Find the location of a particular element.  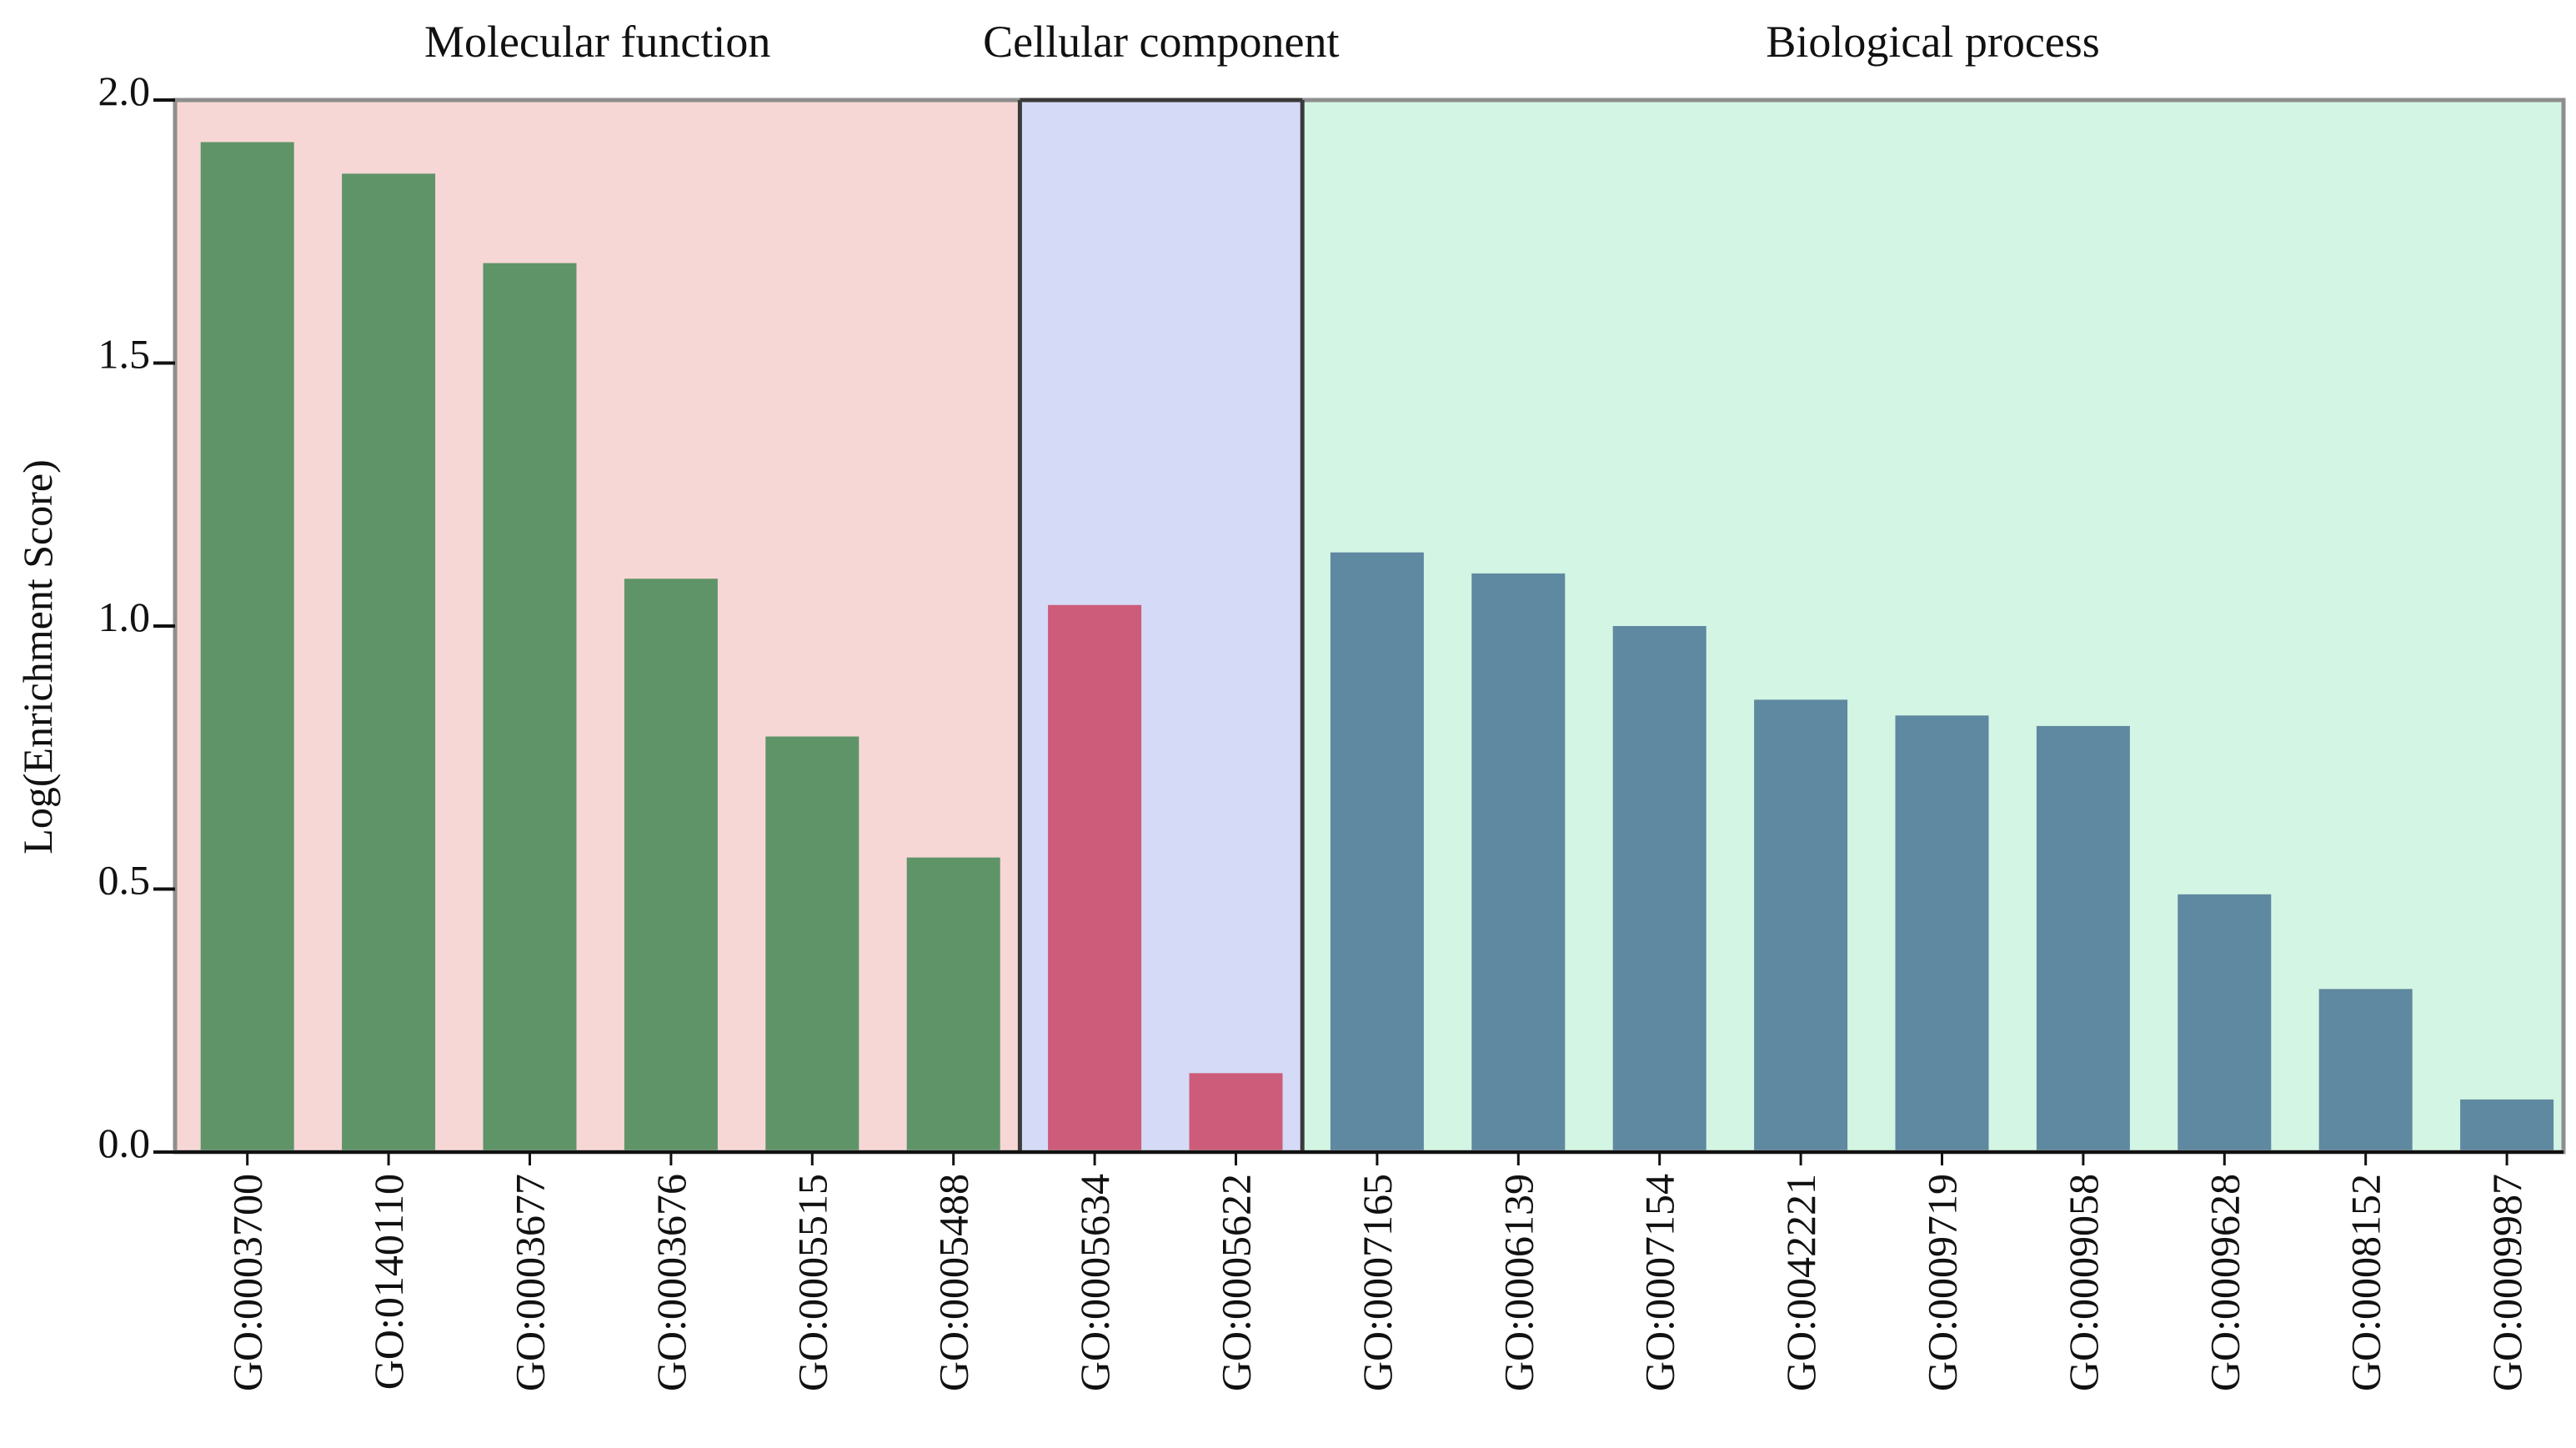

y-axis-title: Log(Enrichment Score) is located at coordinates (37, 657).